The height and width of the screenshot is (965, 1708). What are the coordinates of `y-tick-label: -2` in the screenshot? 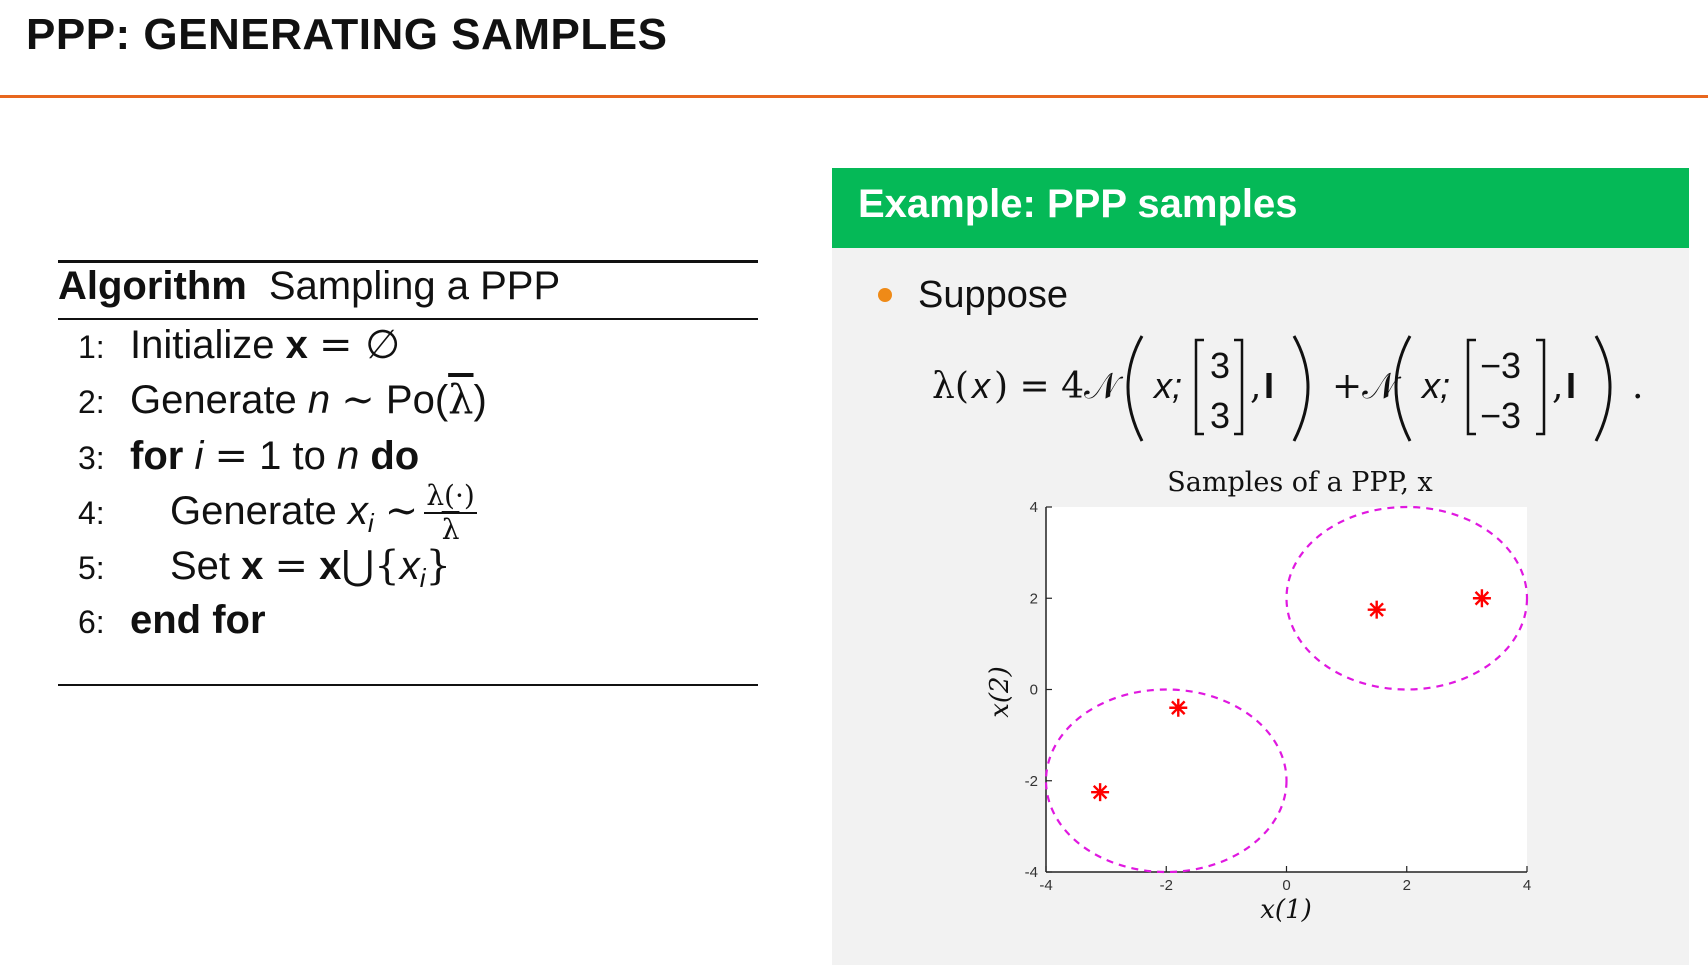 It's located at (1031, 781).